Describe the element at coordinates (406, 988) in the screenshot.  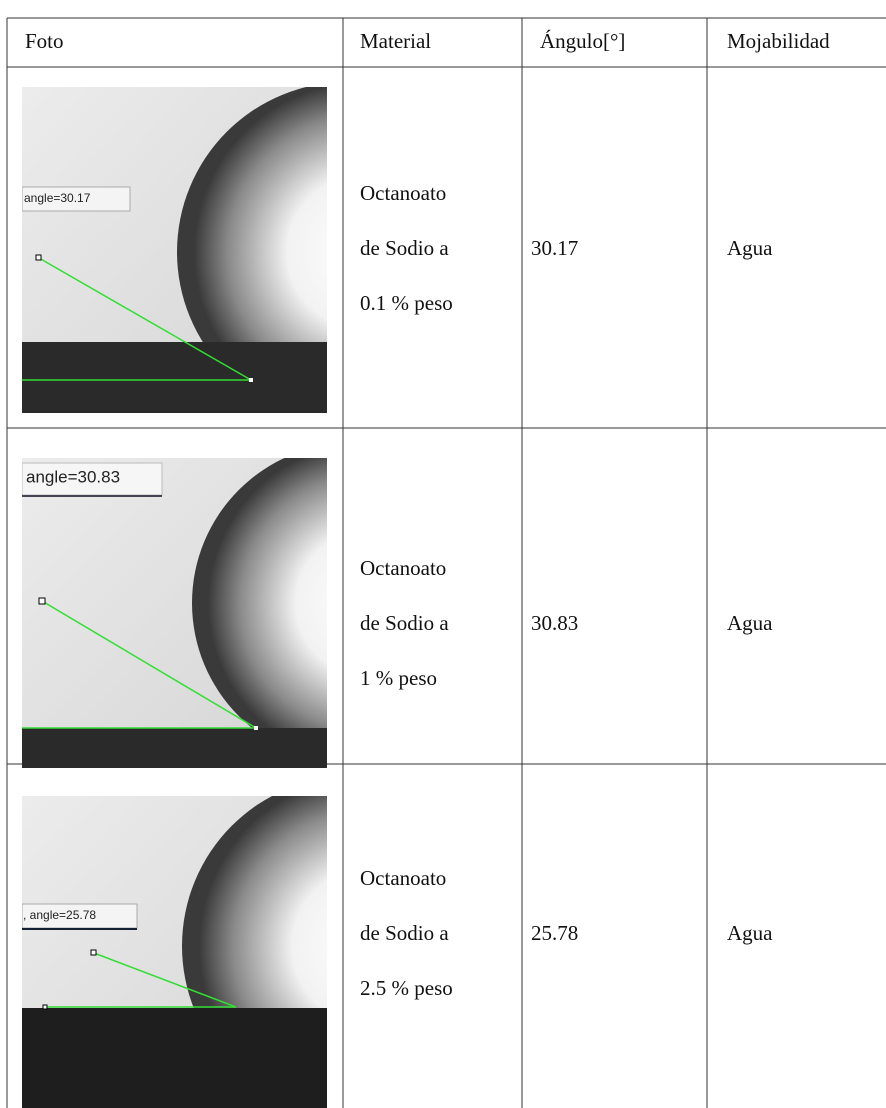
I see `material-line: 2.5 % peso` at that location.